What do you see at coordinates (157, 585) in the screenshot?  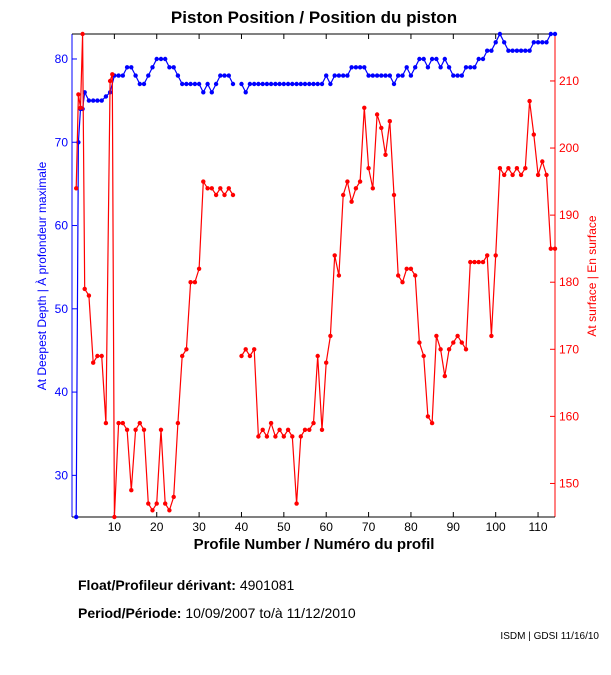 I see `float-label: Float/Profileur dérivant:` at bounding box center [157, 585].